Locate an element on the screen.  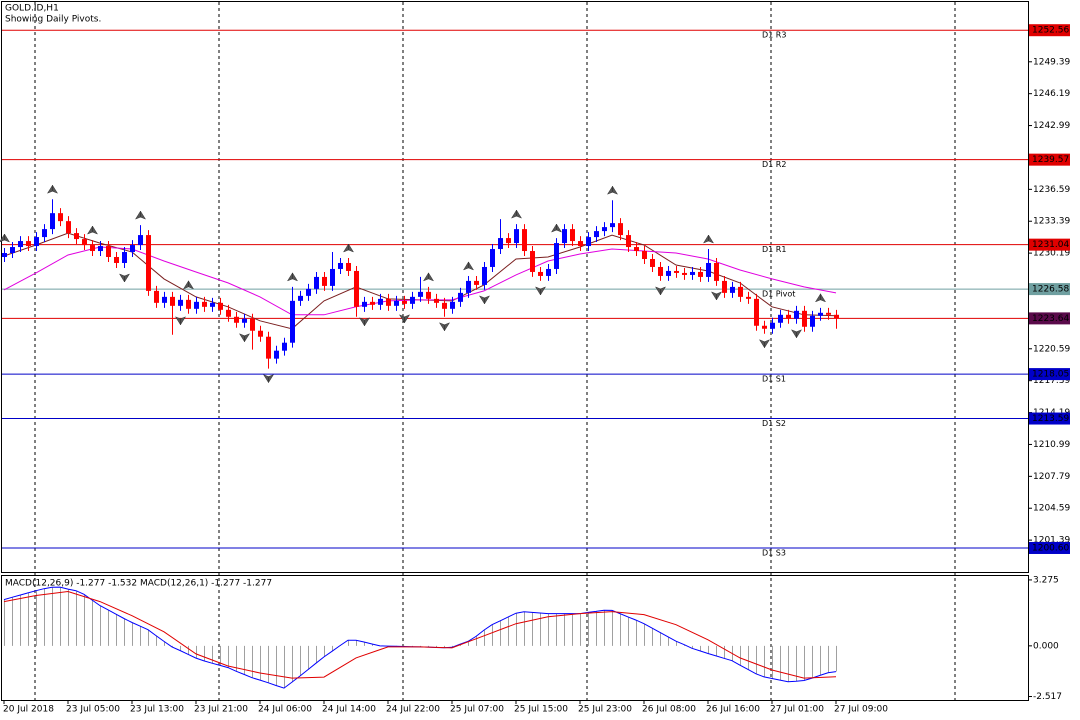
y-tick-label: 1204.59 is located at coordinates (1051, 509).